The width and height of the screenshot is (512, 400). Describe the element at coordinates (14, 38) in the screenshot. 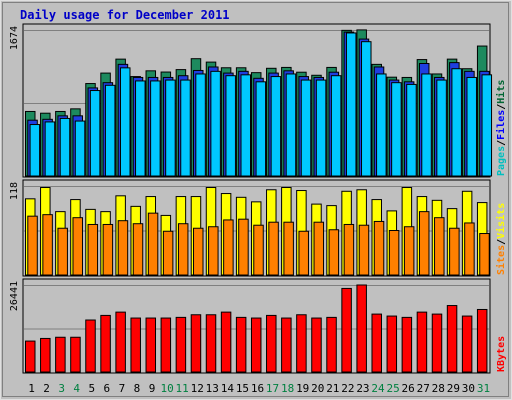

I see `y-max-label: 1674` at that location.